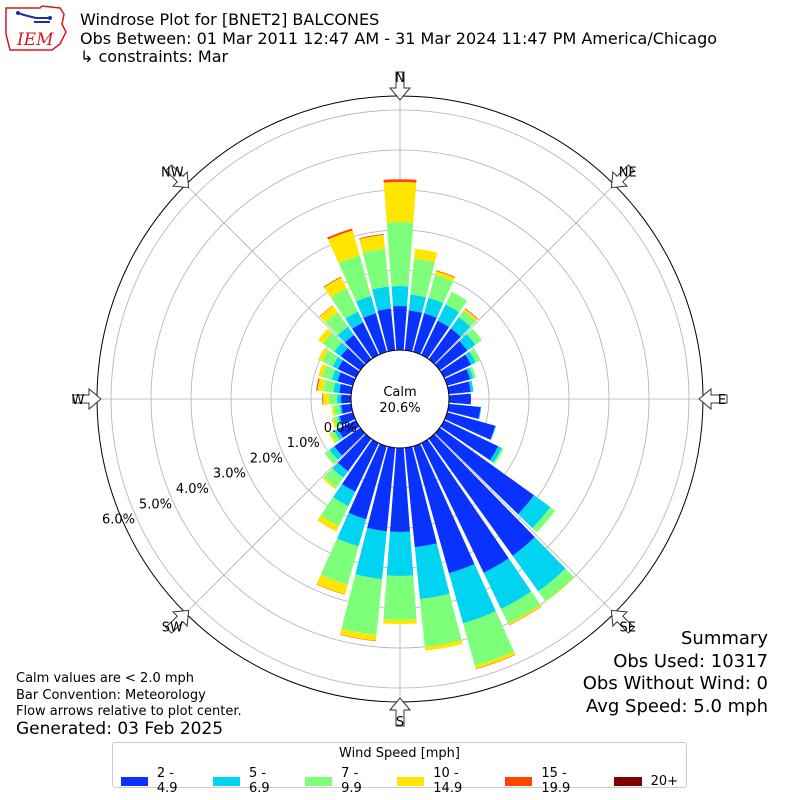  I want to click on compass-label: NW, so click(172, 172).